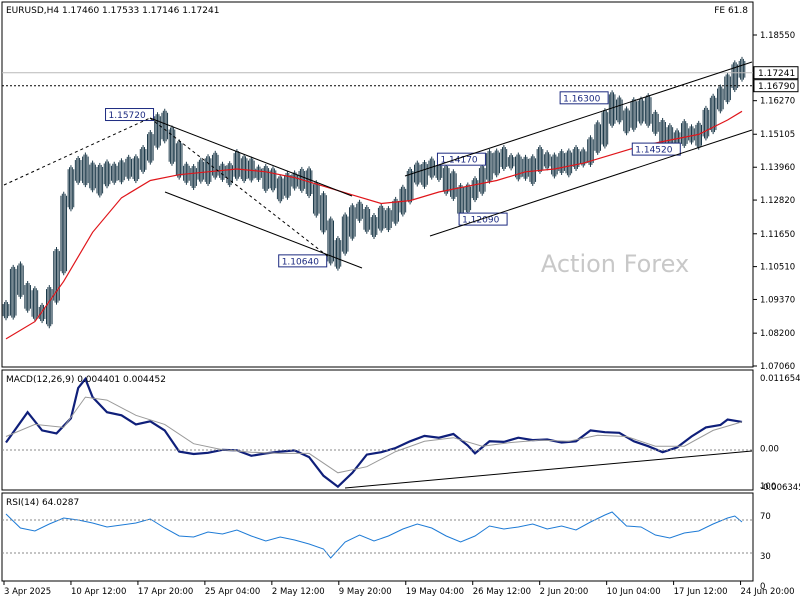 This screenshot has width=800, height=605. Describe the element at coordinates (768, 537) in the screenshot. I see `rsi-axis-ticks: 100 70 30 0` at that location.